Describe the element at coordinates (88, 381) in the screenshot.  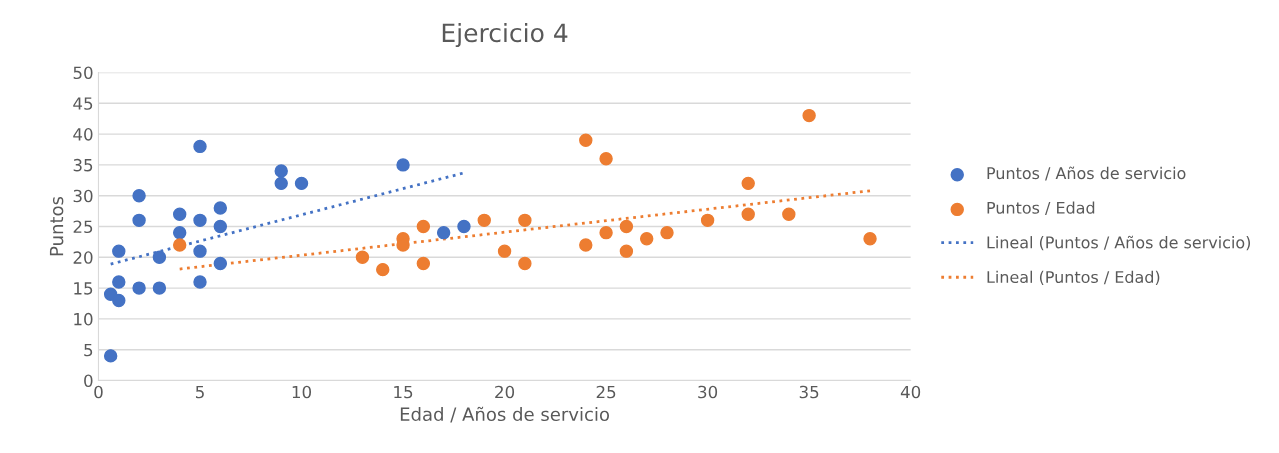
I see `y-tick-label: 0` at that location.